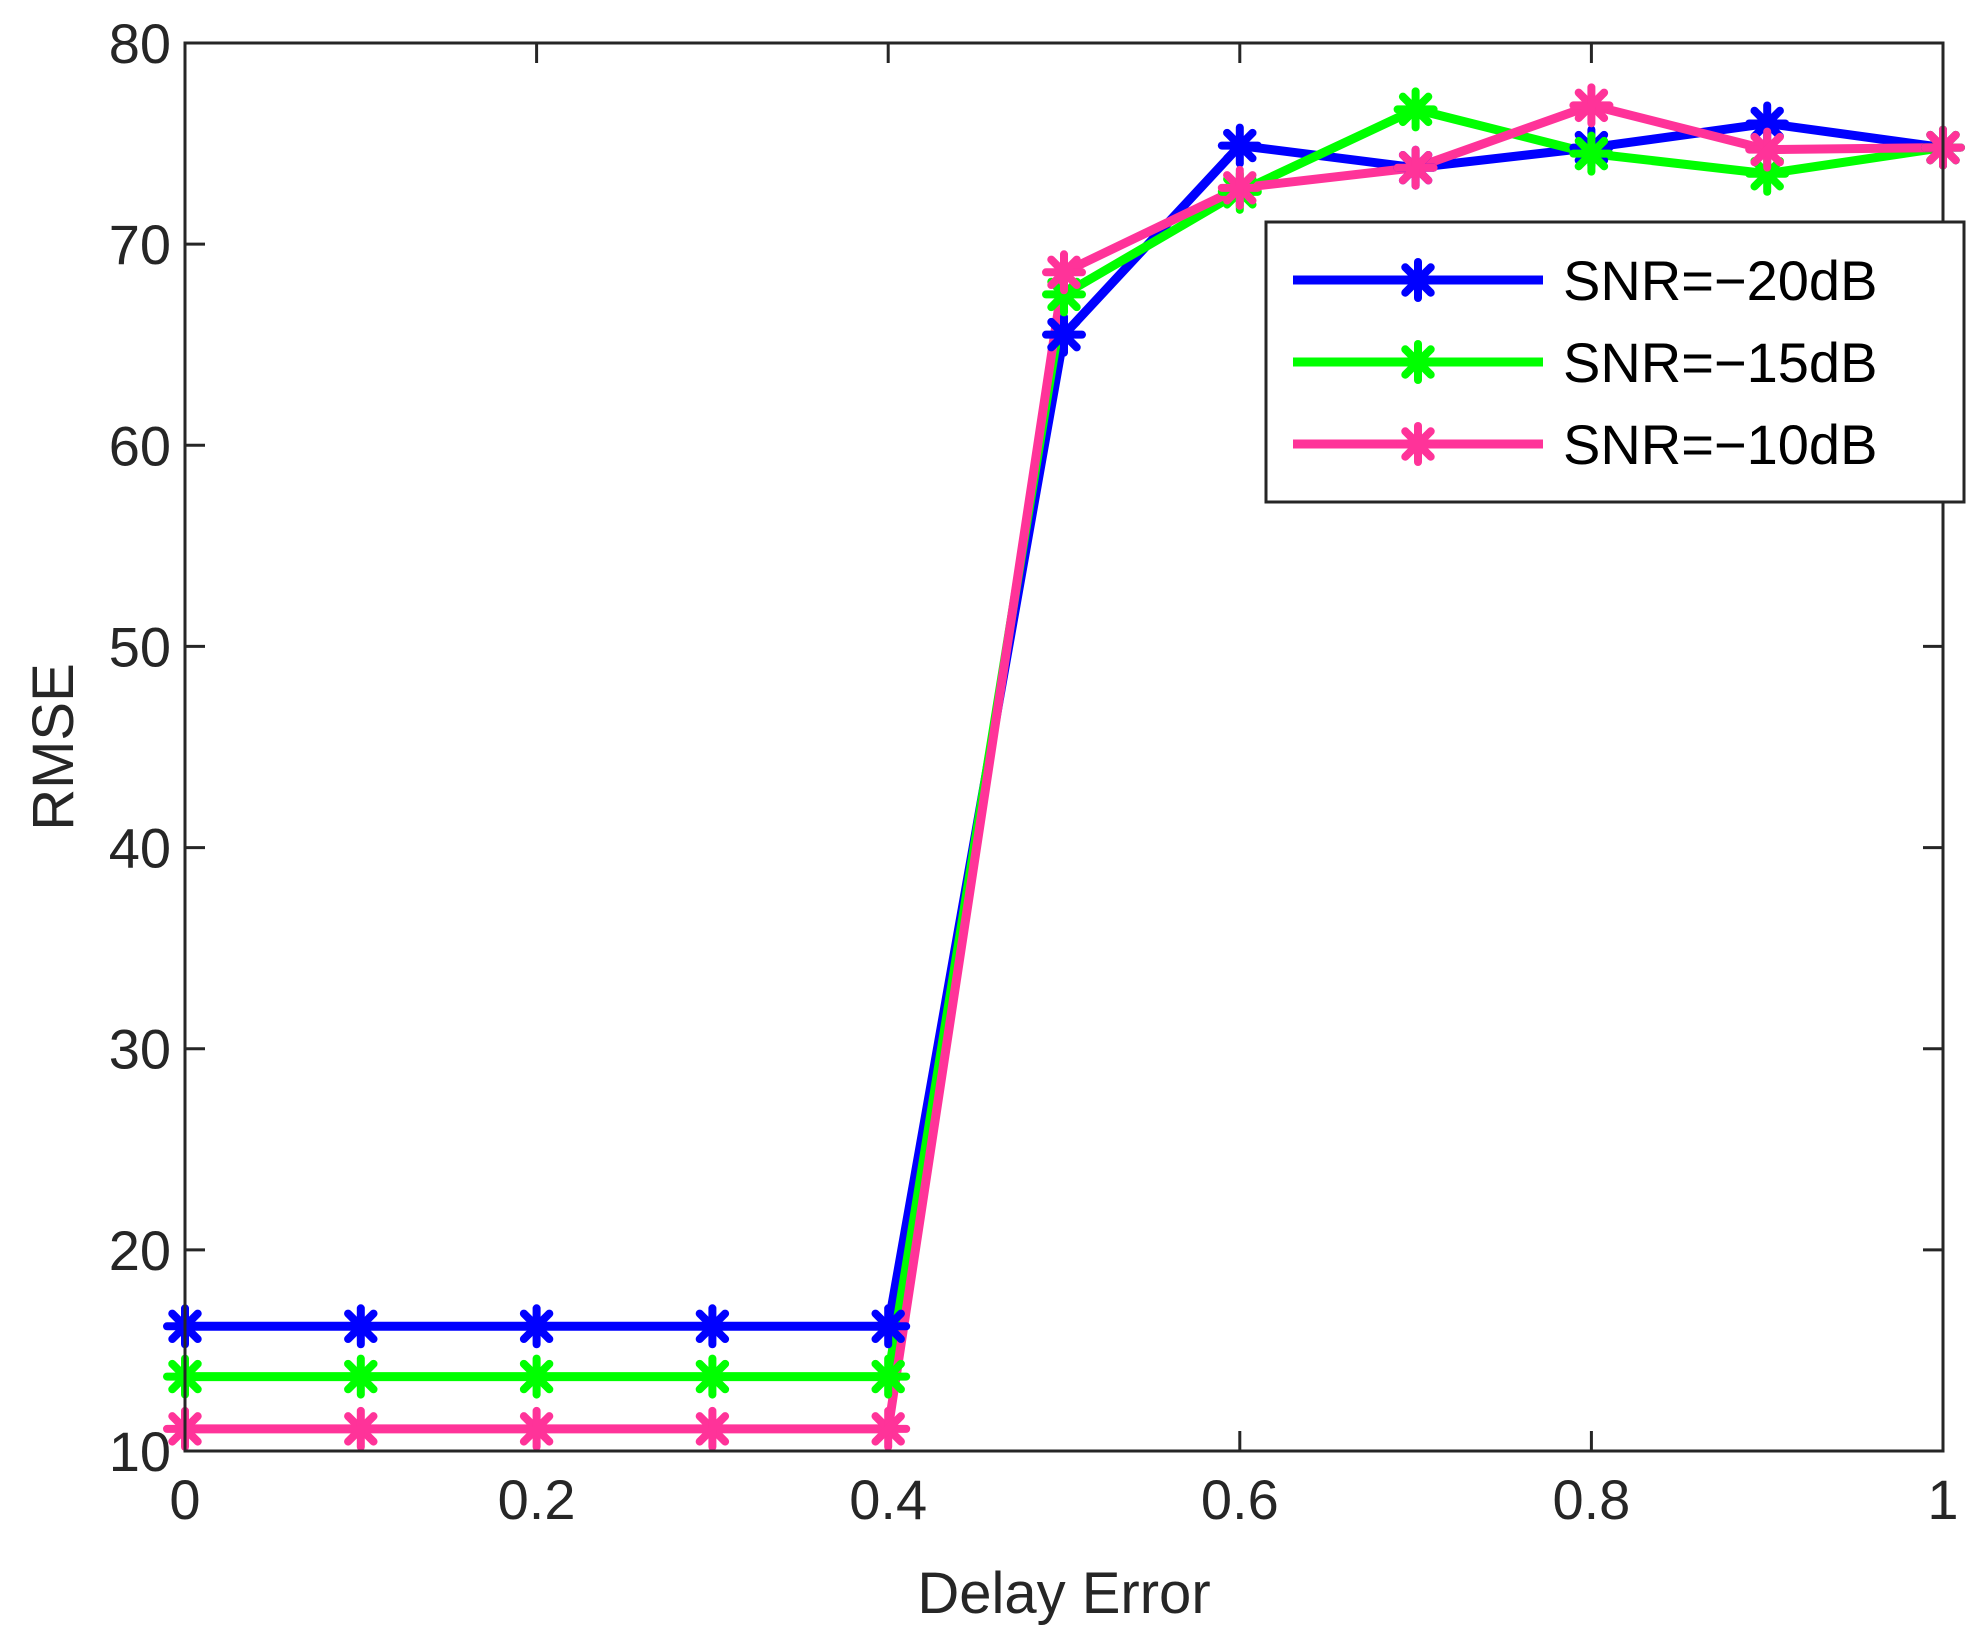 The height and width of the screenshot is (1650, 1983). I want to click on x-tick-label: 0.8, so click(1591, 1499).